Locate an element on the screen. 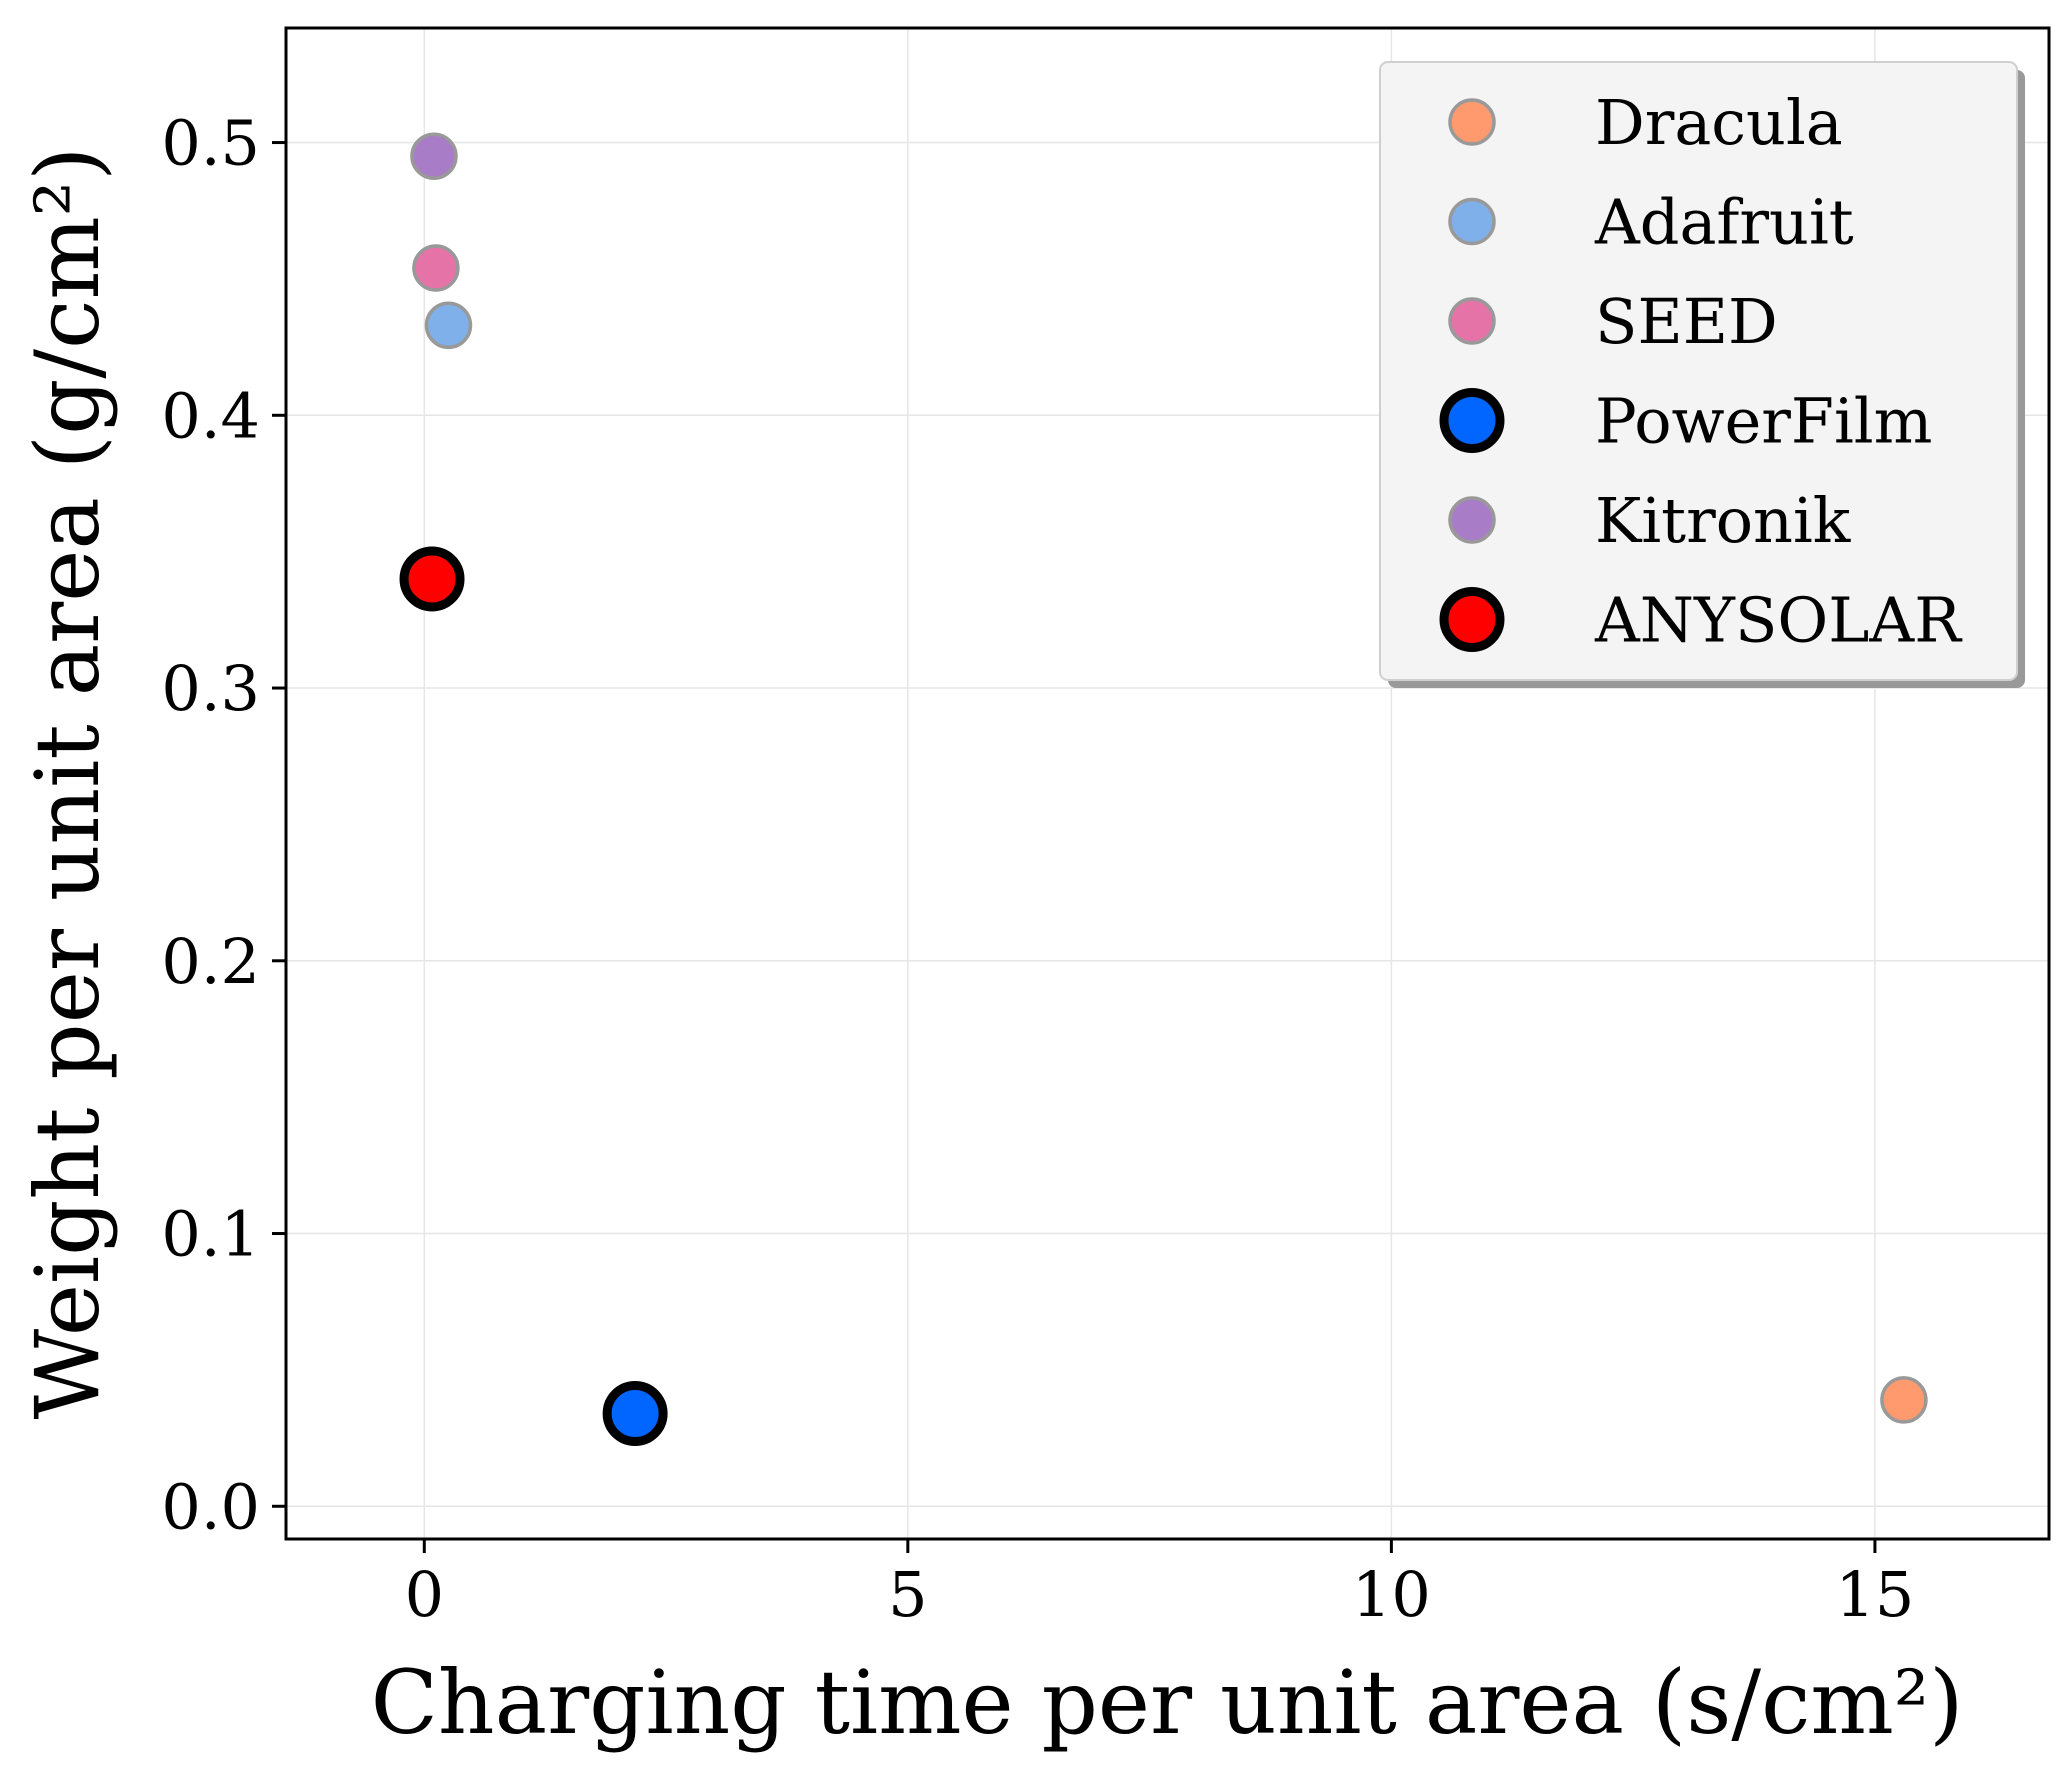 The image size is (2070, 1770). legend-marker-anysolar is located at coordinates (1472, 619).